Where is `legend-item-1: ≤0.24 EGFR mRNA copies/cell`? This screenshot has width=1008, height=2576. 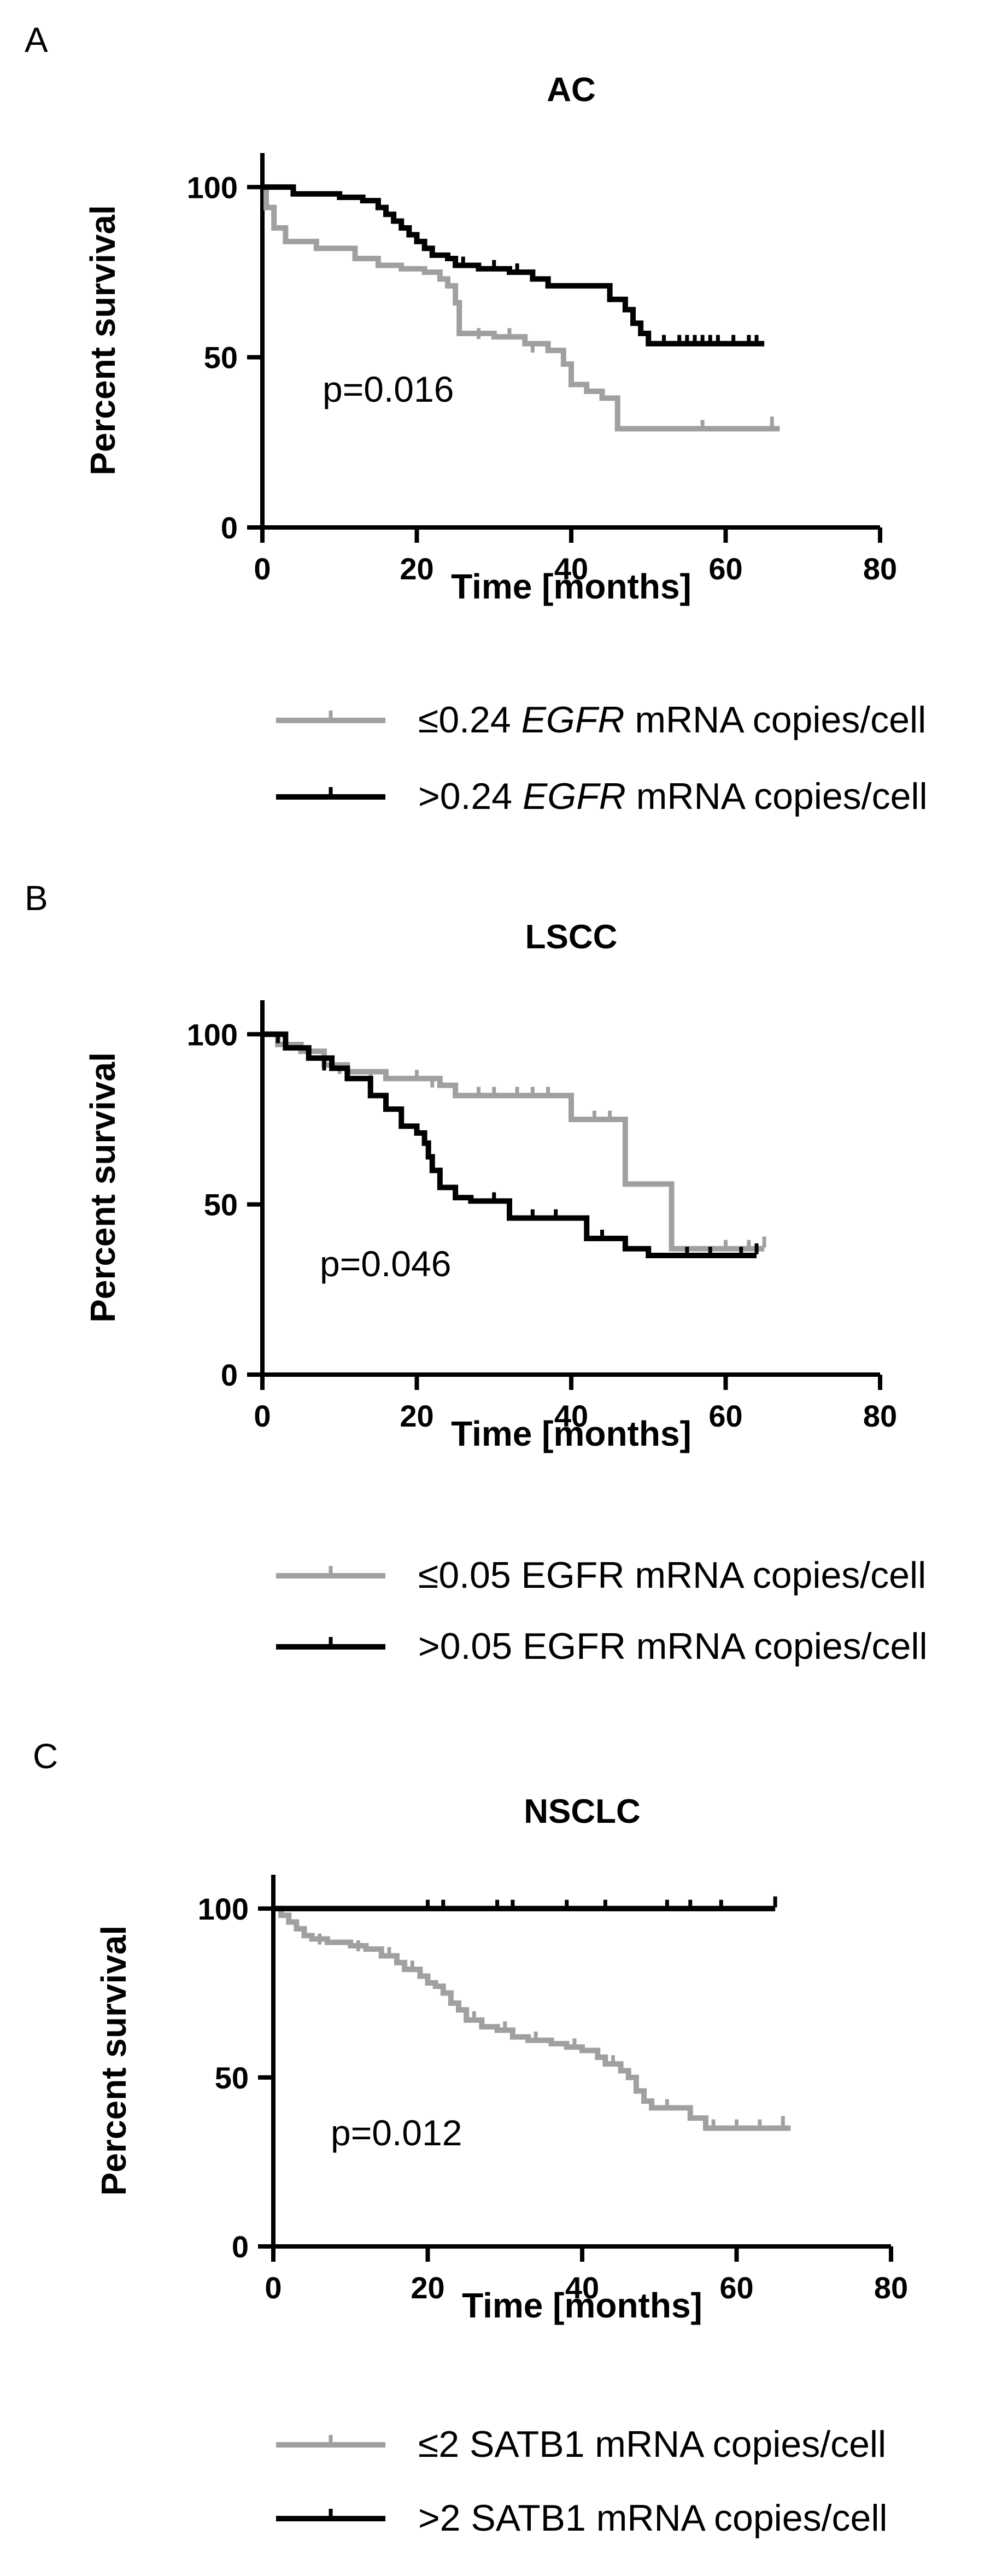 legend-item-1: ≤0.24 EGFR mRNA copies/cell is located at coordinates (601, 720).